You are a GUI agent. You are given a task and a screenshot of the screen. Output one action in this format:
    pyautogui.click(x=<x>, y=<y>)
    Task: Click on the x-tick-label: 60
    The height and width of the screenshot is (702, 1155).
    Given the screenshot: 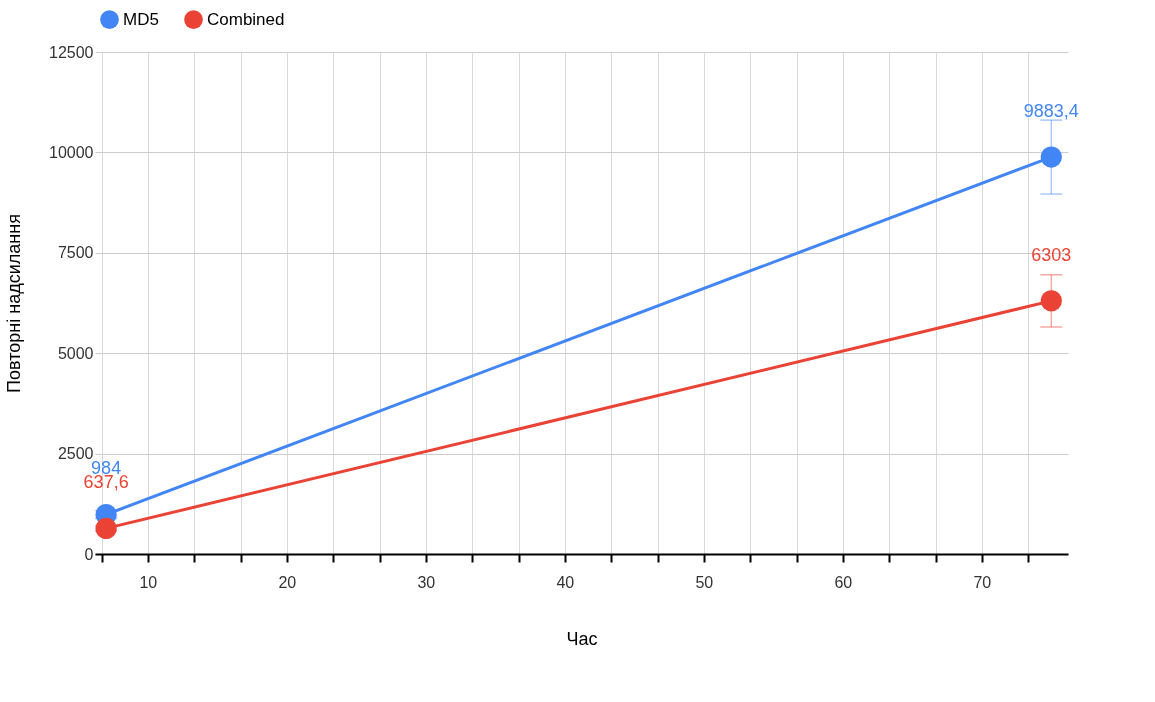 What is the action you would take?
    pyautogui.click(x=843, y=582)
    